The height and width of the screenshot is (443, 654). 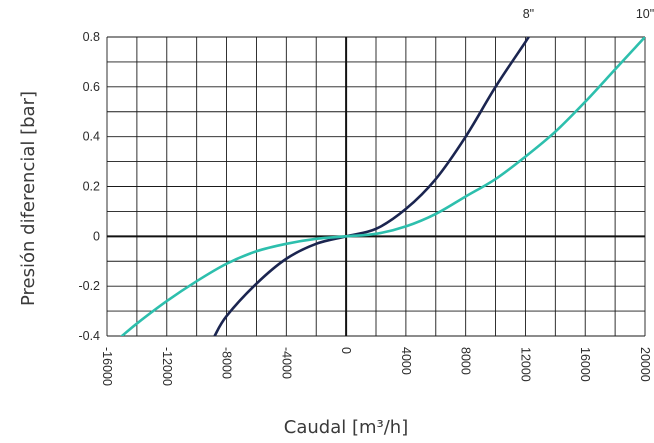 I want to click on x-tick-label: -4000, so click(x=286, y=363).